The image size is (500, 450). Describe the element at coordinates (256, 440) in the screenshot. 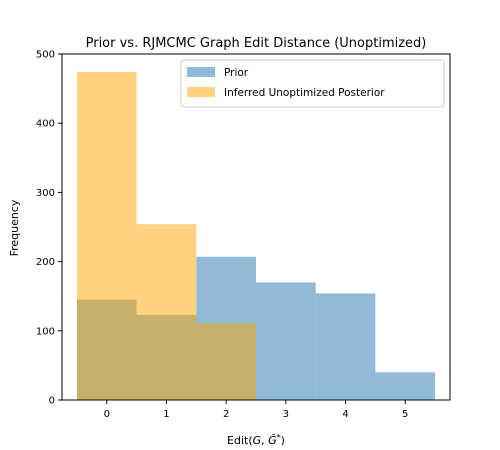

I see `x-axis-label: Edit(G, Ĝ*)` at that location.